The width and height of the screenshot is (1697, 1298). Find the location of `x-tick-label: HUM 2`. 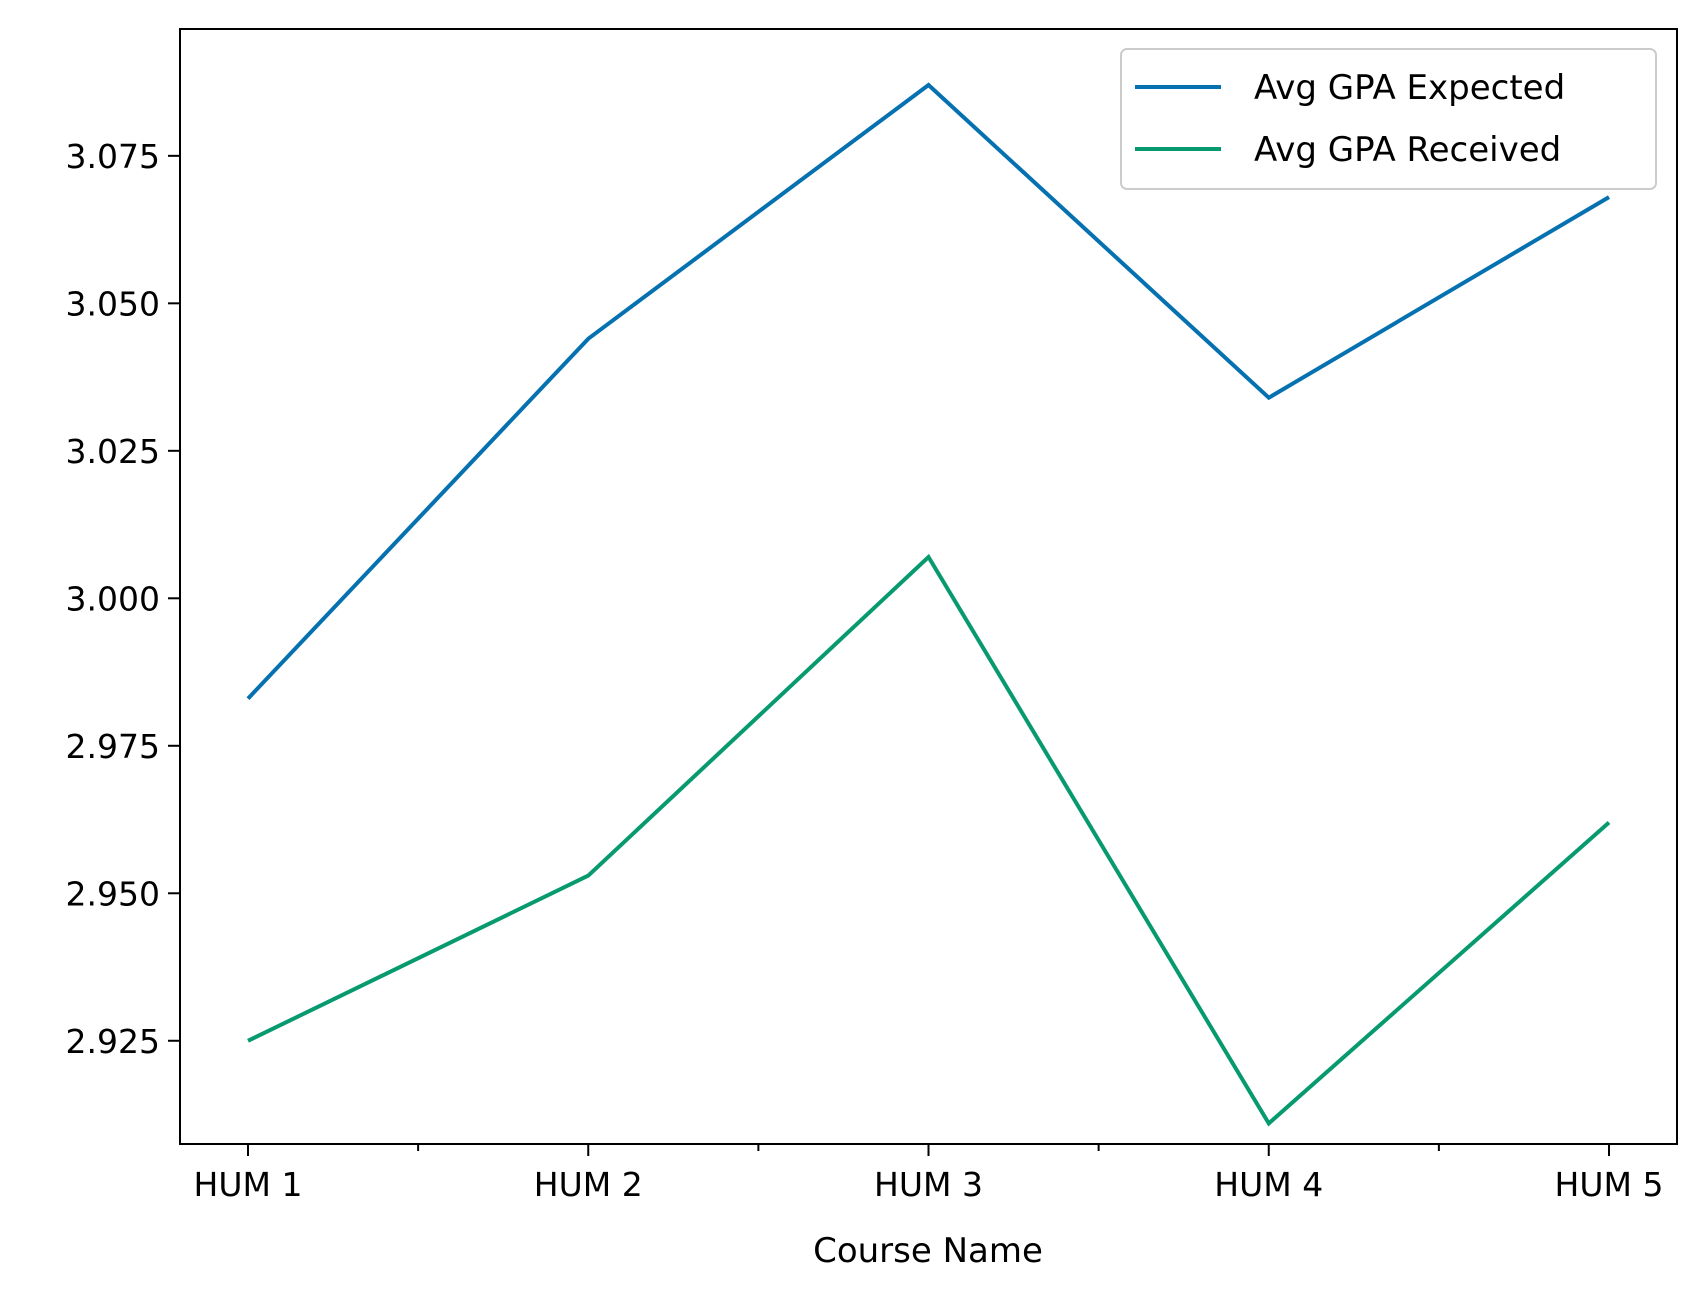

x-tick-label: HUM 2 is located at coordinates (588, 1184).